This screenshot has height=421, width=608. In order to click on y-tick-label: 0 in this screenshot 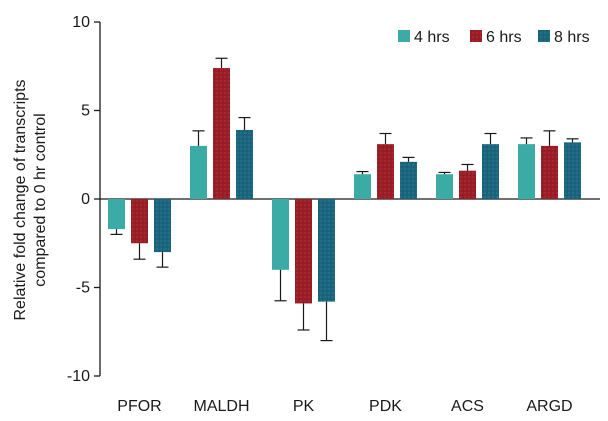, I will do `click(85, 199)`.